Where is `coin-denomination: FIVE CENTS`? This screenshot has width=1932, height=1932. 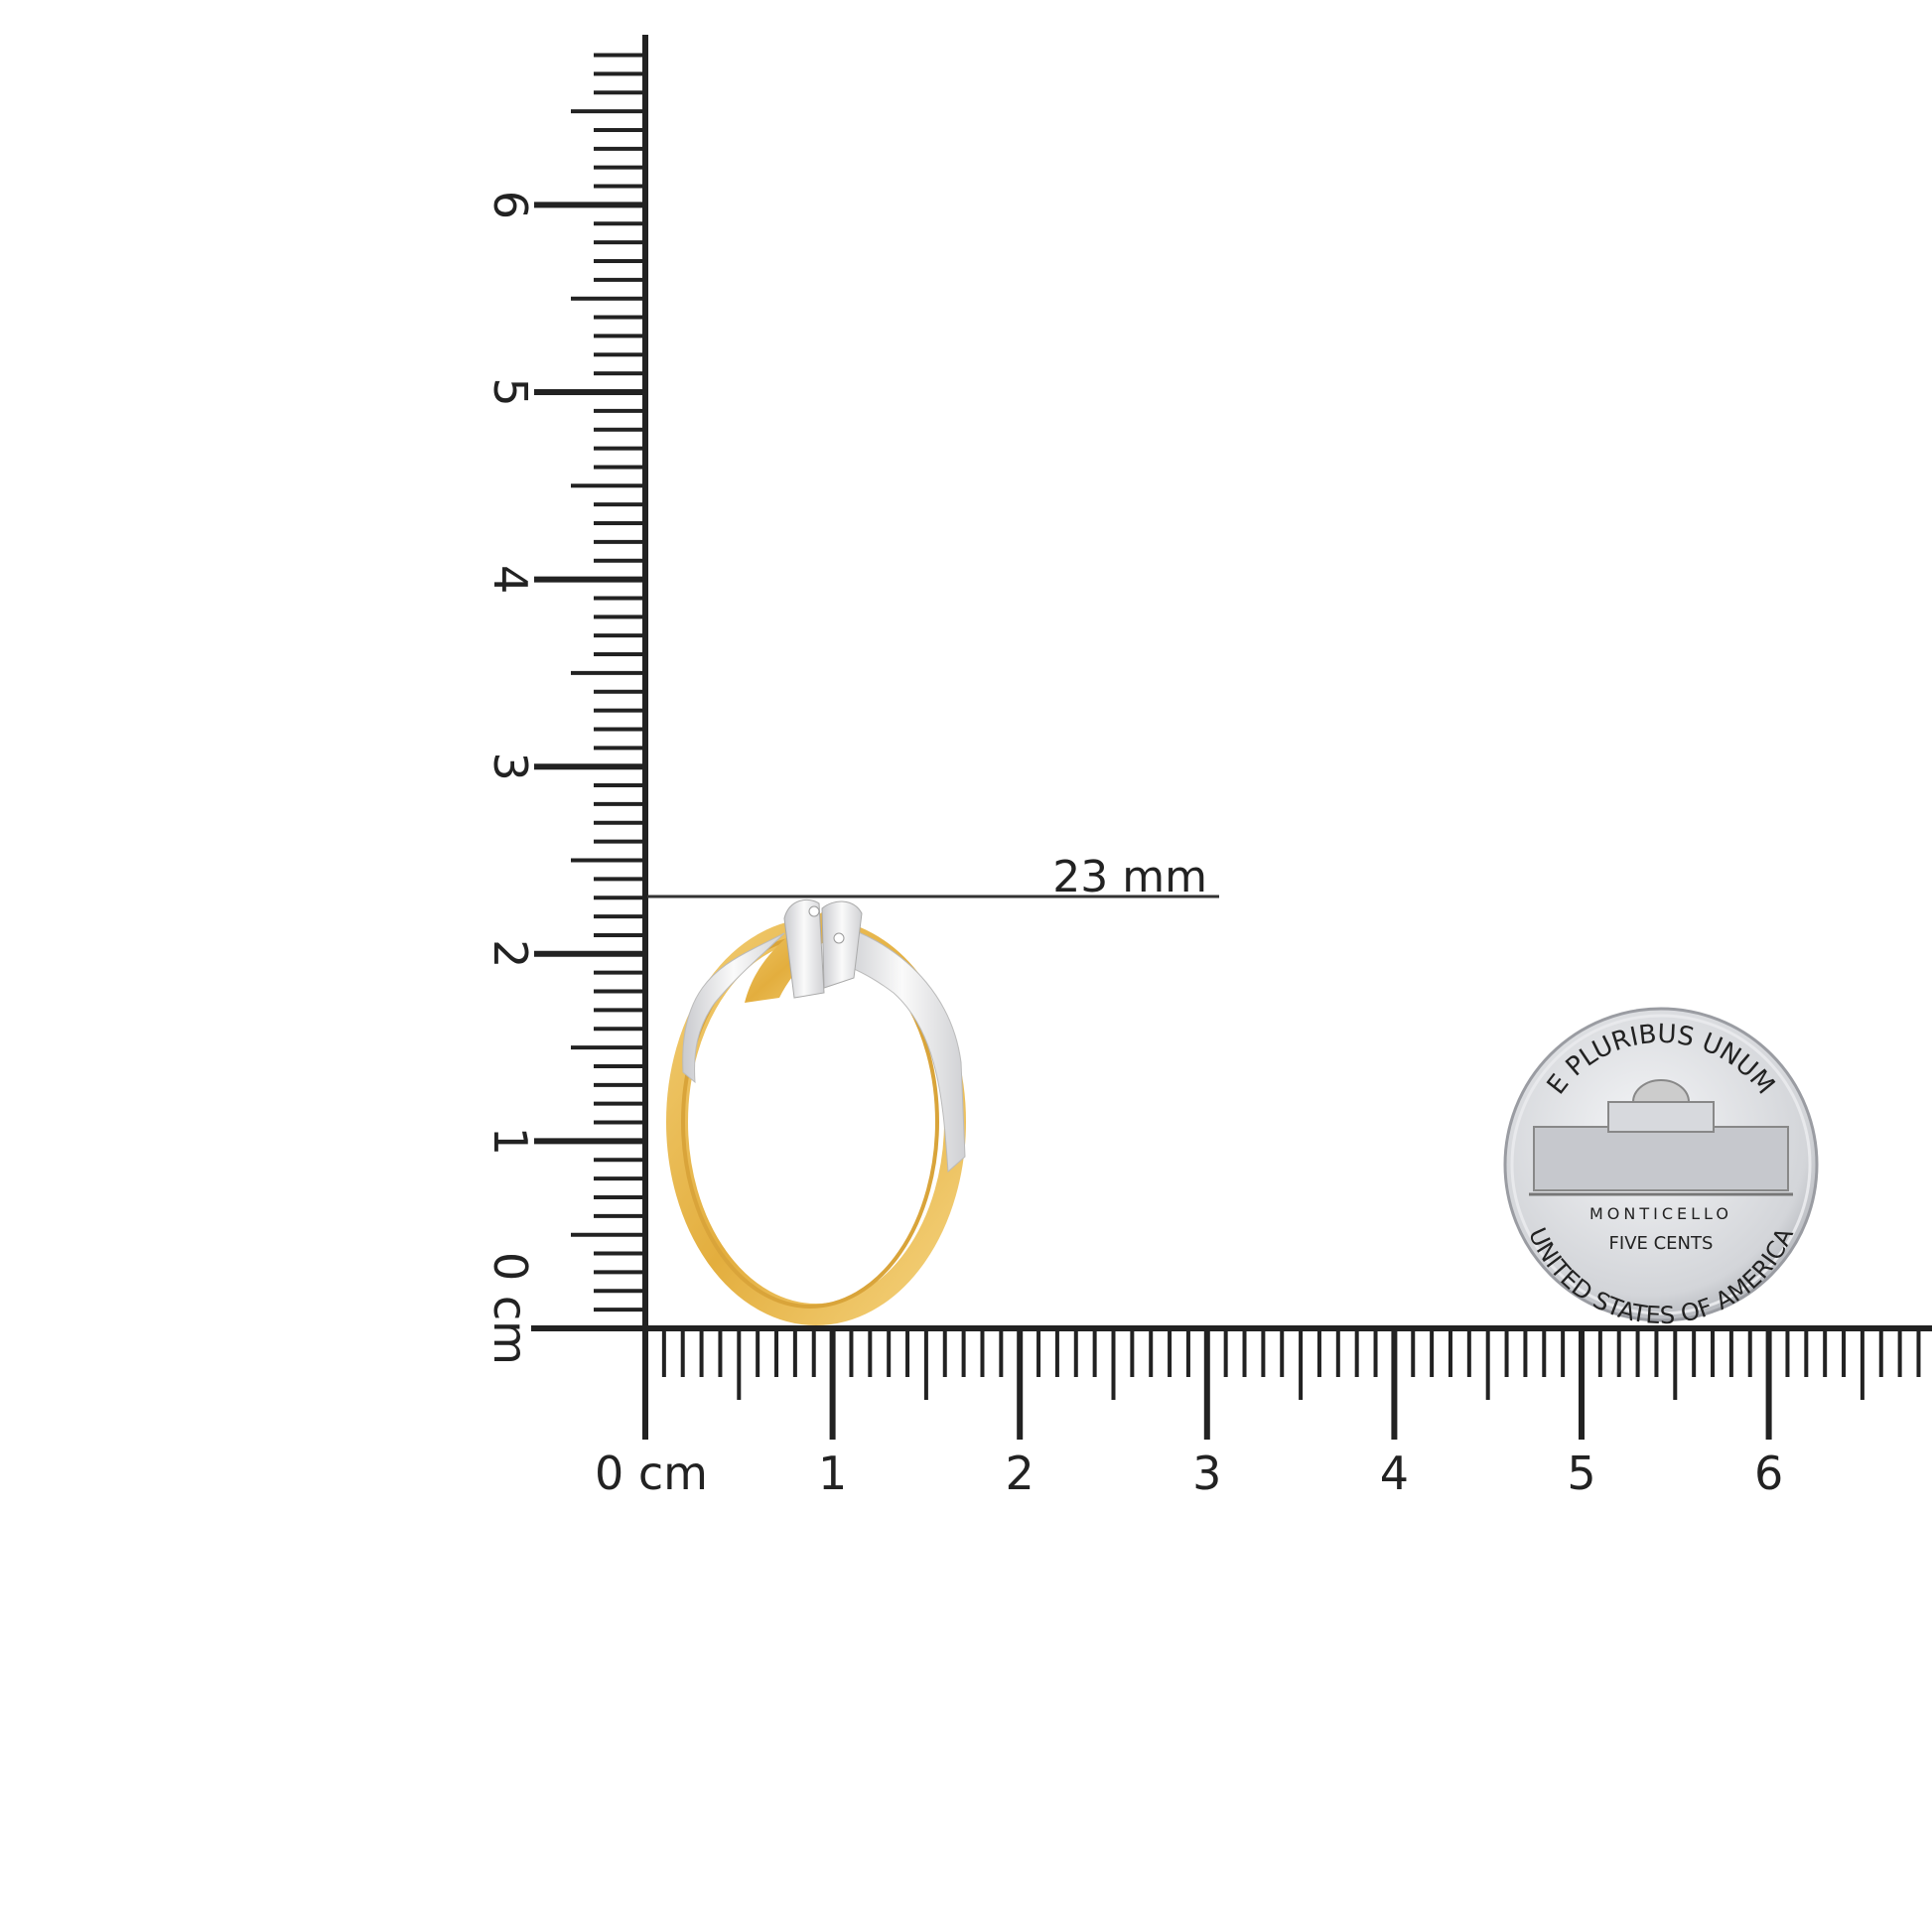 coin-denomination: FIVE CENTS is located at coordinates (1661, 1244).